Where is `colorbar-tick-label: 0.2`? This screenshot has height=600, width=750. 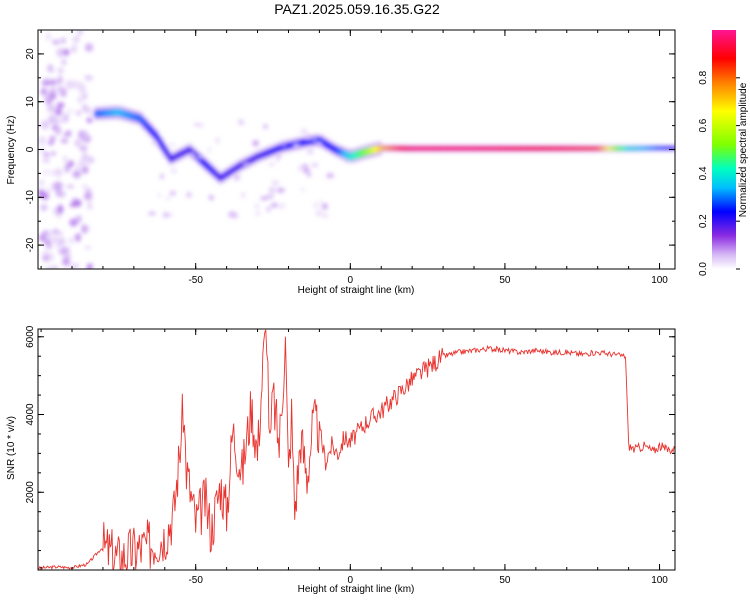 colorbar-tick-label: 0.2 is located at coordinates (703, 221).